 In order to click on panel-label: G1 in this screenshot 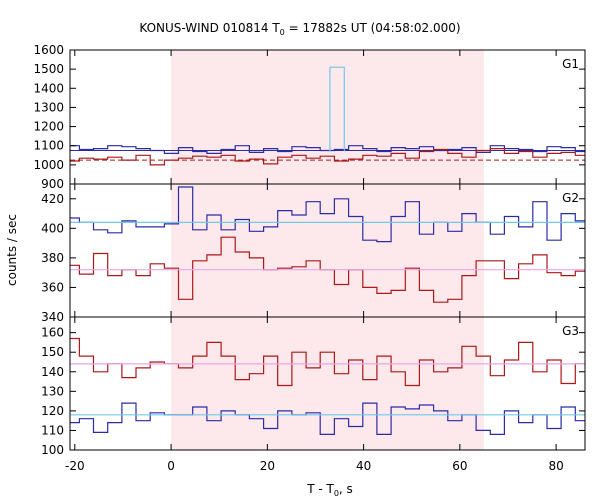, I will do `click(570, 64)`.